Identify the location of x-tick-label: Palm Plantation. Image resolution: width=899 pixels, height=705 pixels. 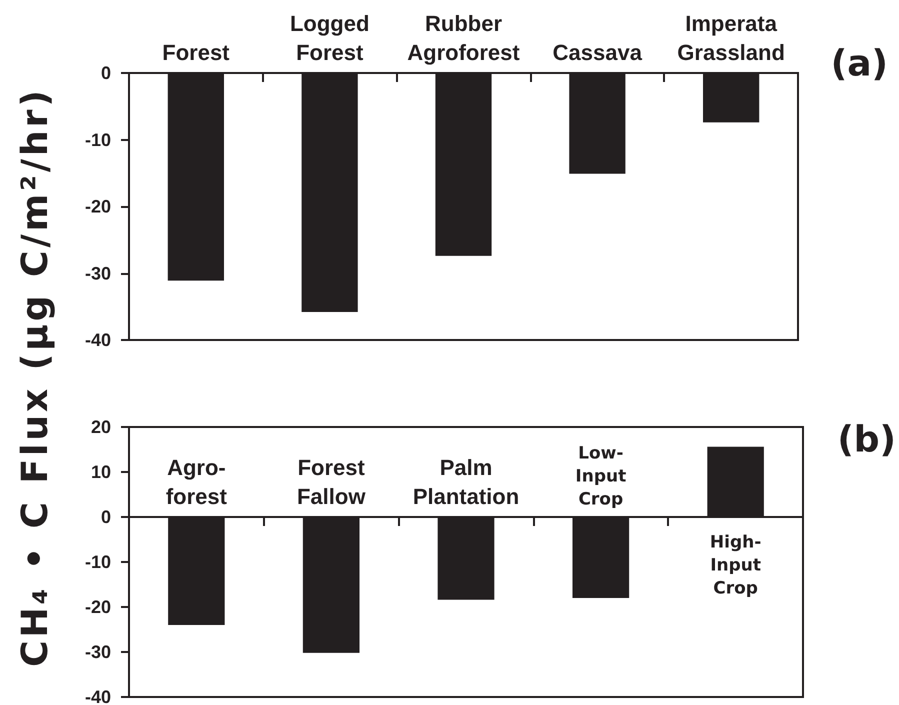
(466, 482).